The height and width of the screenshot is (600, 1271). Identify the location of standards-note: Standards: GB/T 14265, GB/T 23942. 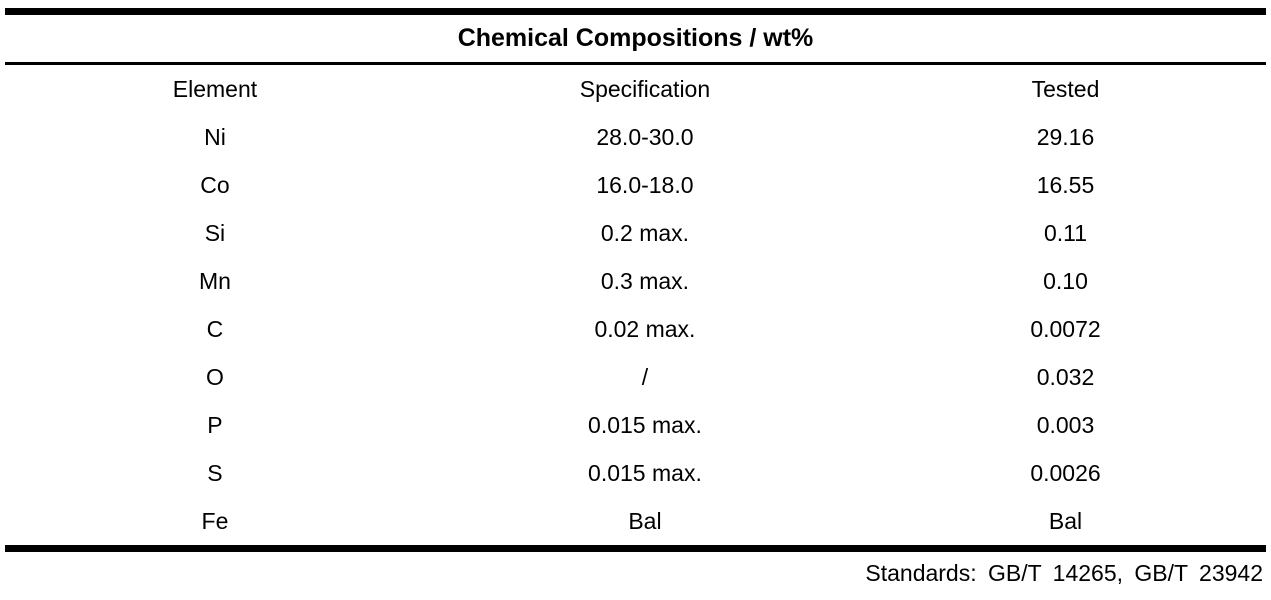
(1064, 573).